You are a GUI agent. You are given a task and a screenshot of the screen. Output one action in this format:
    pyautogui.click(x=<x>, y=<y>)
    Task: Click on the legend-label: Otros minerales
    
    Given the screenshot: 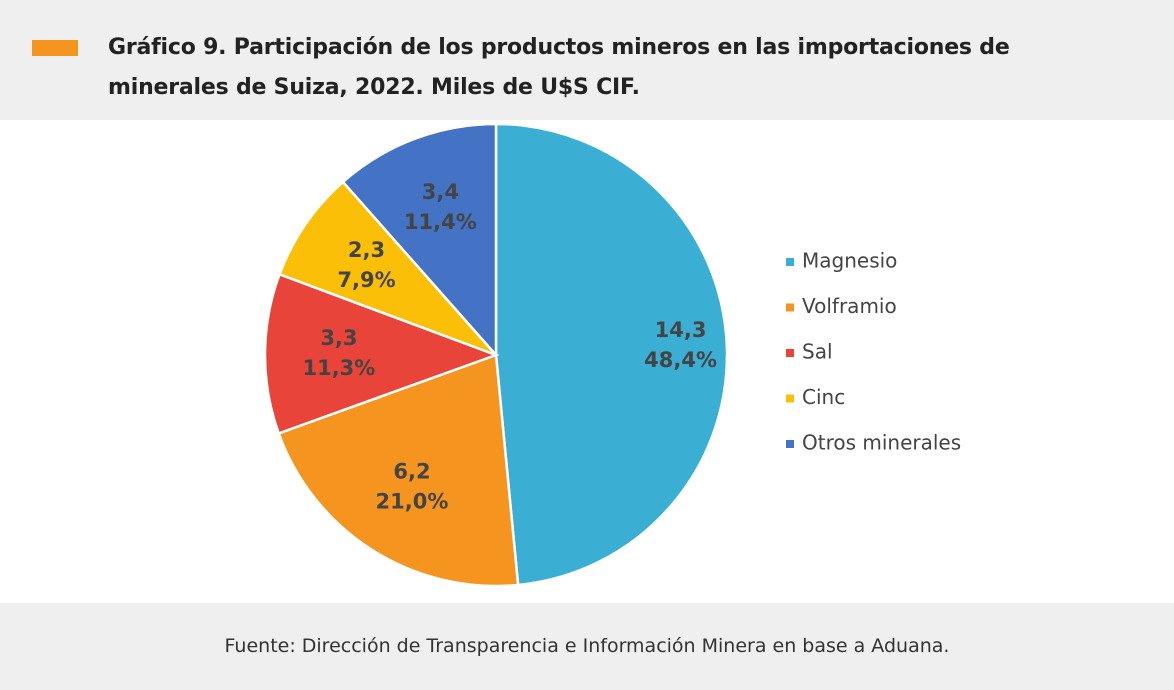 What is the action you would take?
    pyautogui.click(x=881, y=443)
    